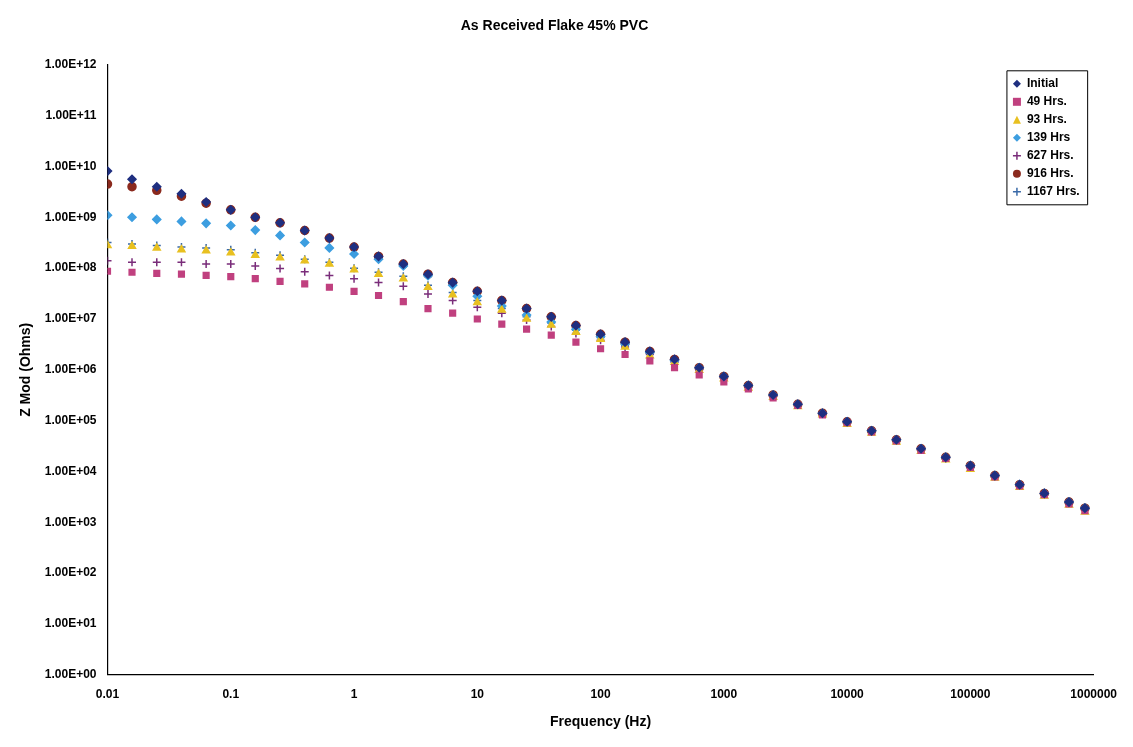 Image resolution: width=1133 pixels, height=747 pixels. Describe the element at coordinates (847, 694) in the screenshot. I see `x-tick-label: 10000` at that location.